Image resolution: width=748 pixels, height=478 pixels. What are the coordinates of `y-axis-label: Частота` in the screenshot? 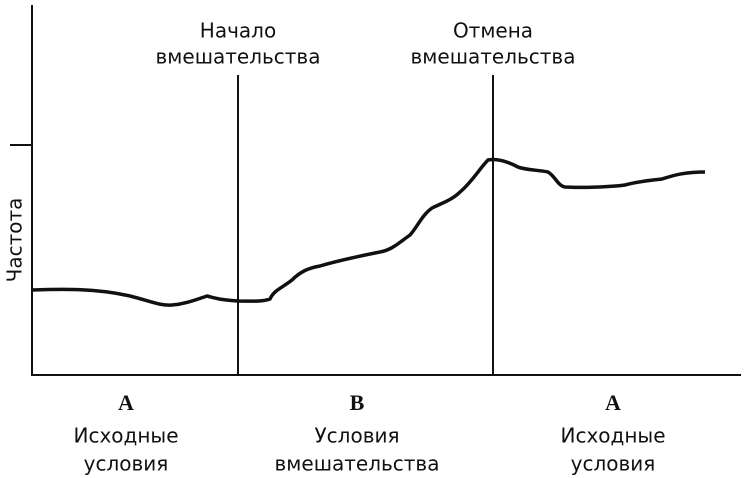 It's located at (15, 240).